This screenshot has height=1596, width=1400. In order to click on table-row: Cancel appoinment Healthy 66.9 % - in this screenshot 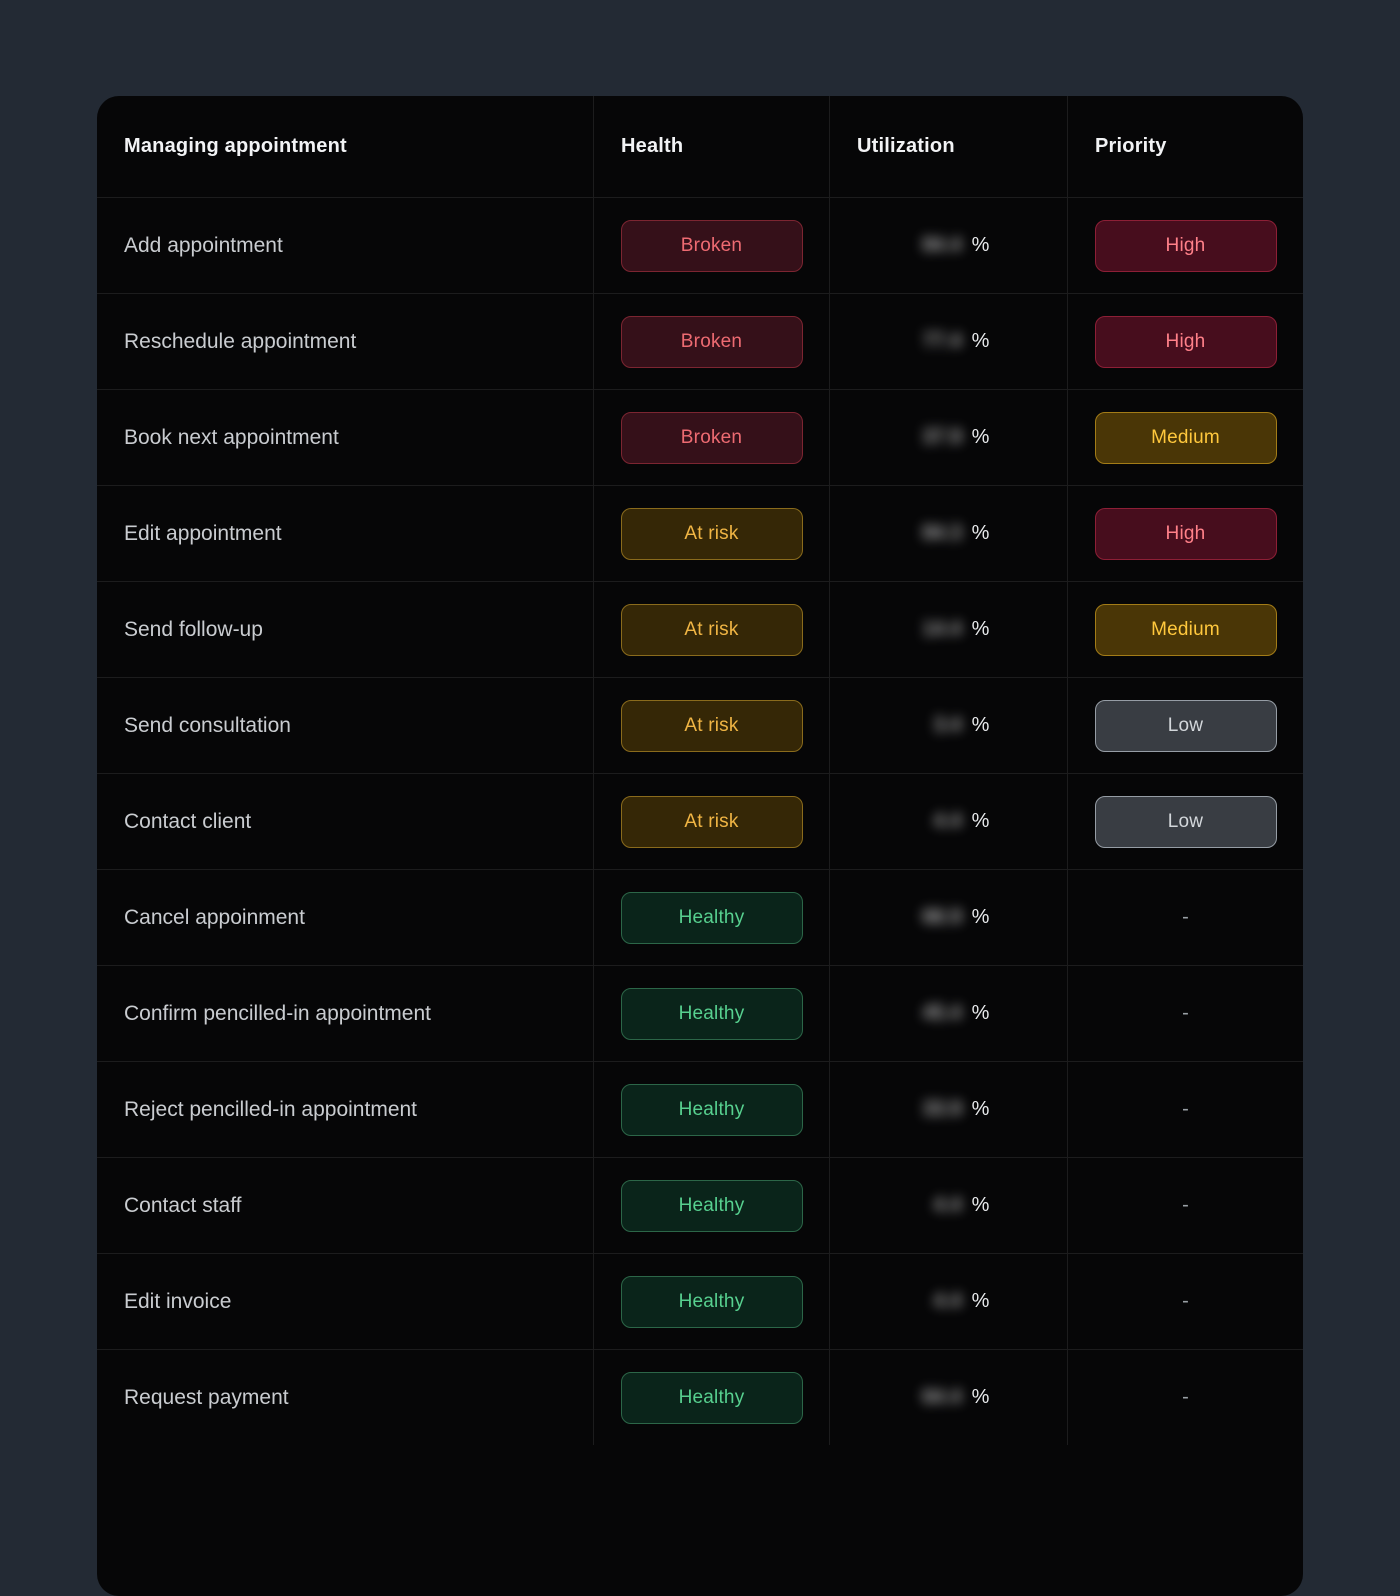, I will do `click(700, 917)`.